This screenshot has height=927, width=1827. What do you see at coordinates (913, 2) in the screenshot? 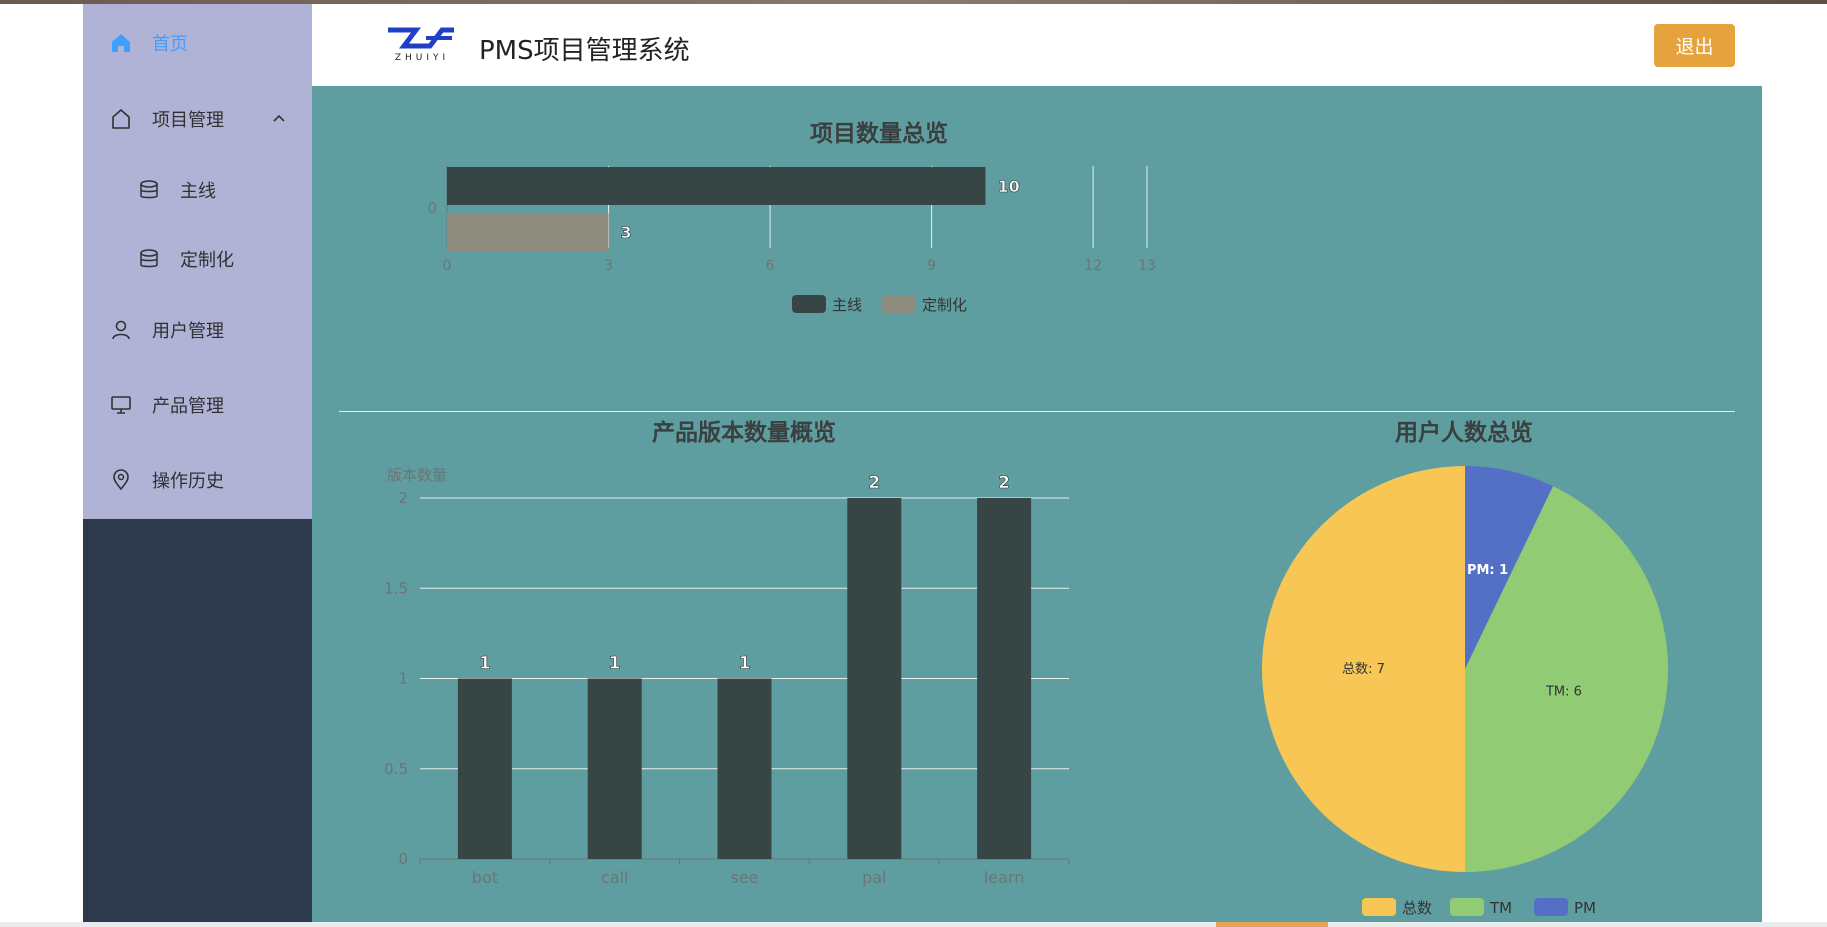
I see `window-top-edge` at bounding box center [913, 2].